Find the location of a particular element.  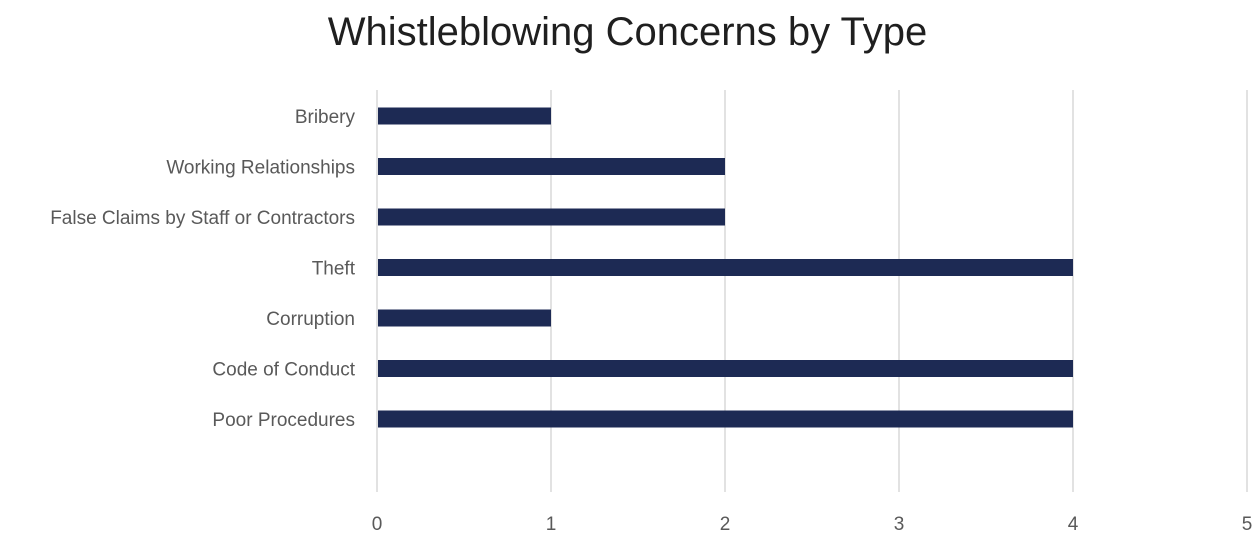

x-tick-label: 1 is located at coordinates (551, 523).